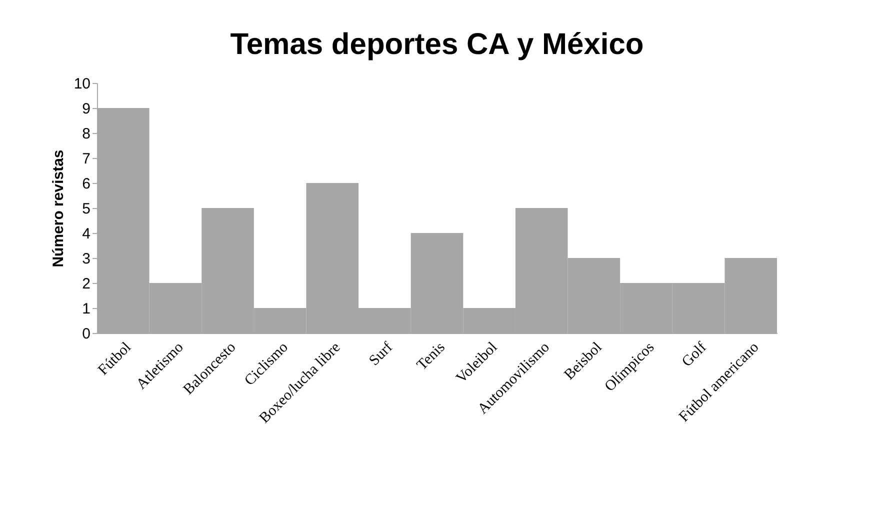 This screenshot has width=872, height=529. Describe the element at coordinates (82, 84) in the screenshot. I see `y-tick-label: 10` at that location.